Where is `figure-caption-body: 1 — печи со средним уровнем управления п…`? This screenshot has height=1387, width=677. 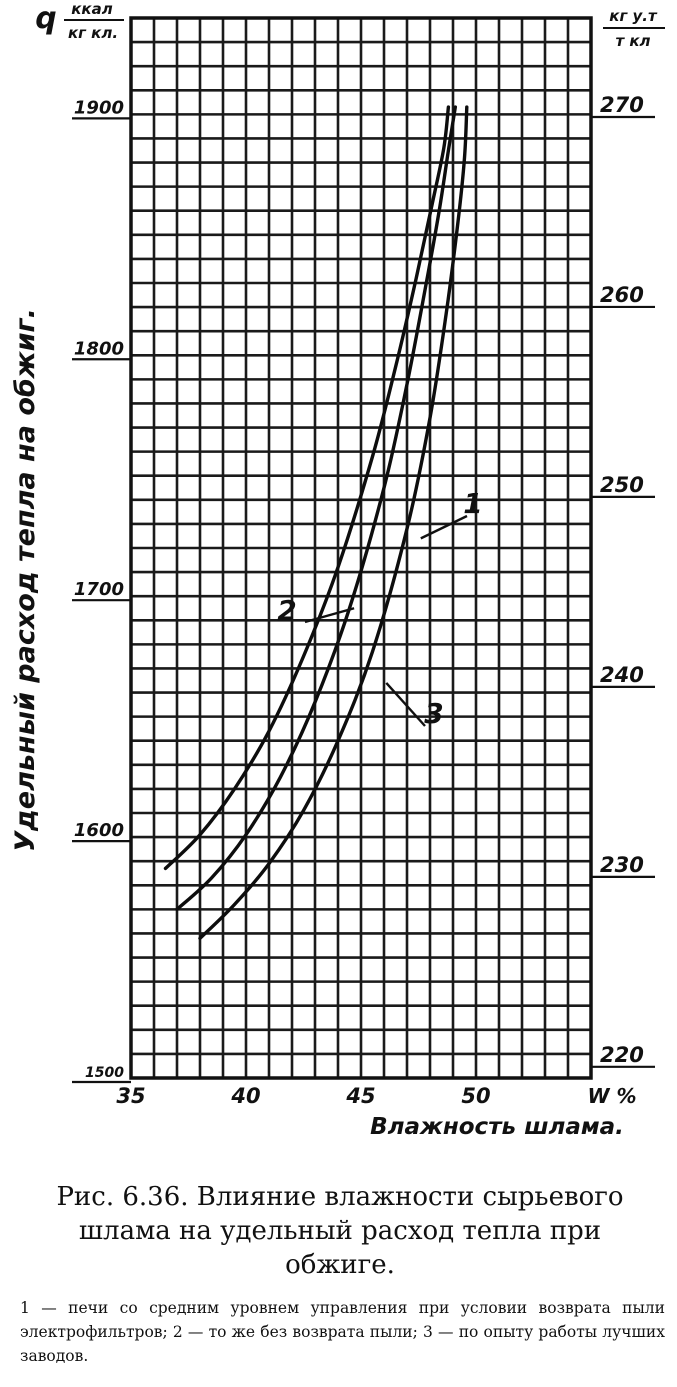 figure-caption-body: 1 — печи со средним уровнем управления п… is located at coordinates (342, 1332).